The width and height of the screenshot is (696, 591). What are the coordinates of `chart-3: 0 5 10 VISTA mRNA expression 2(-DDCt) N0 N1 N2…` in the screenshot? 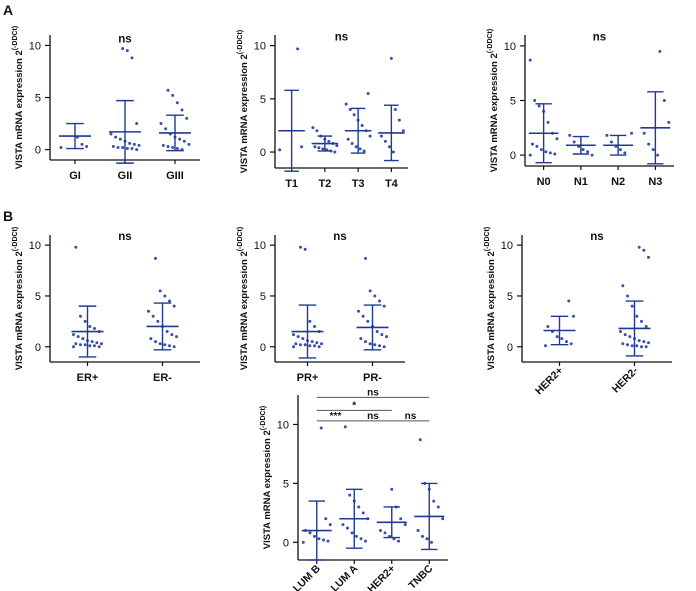 It's located at (580, 108).